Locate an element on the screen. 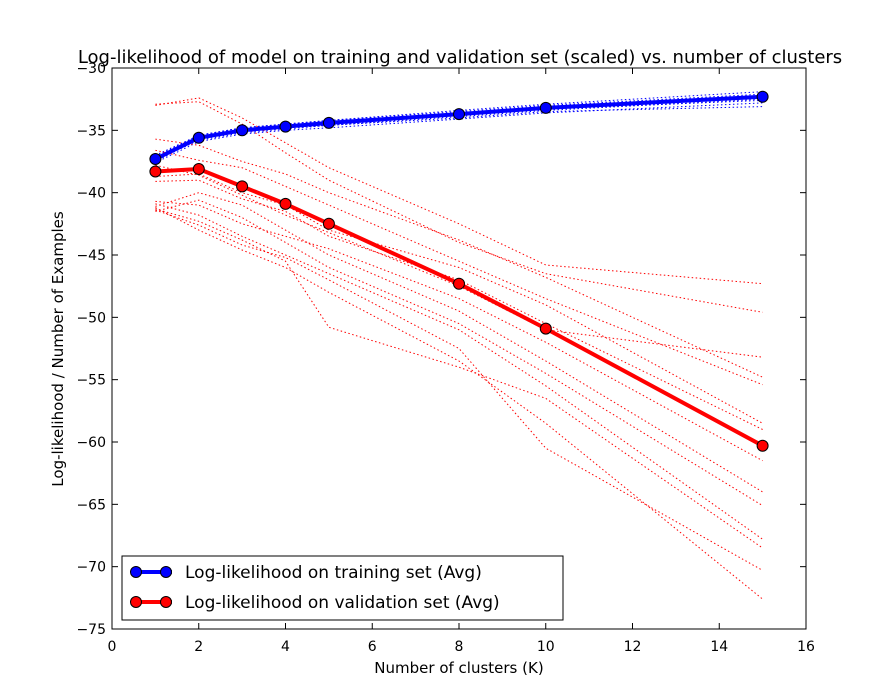 This screenshot has height=700, width=896. legend-label-training: Log-likelihood on training set (Avg) is located at coordinates (333, 573).